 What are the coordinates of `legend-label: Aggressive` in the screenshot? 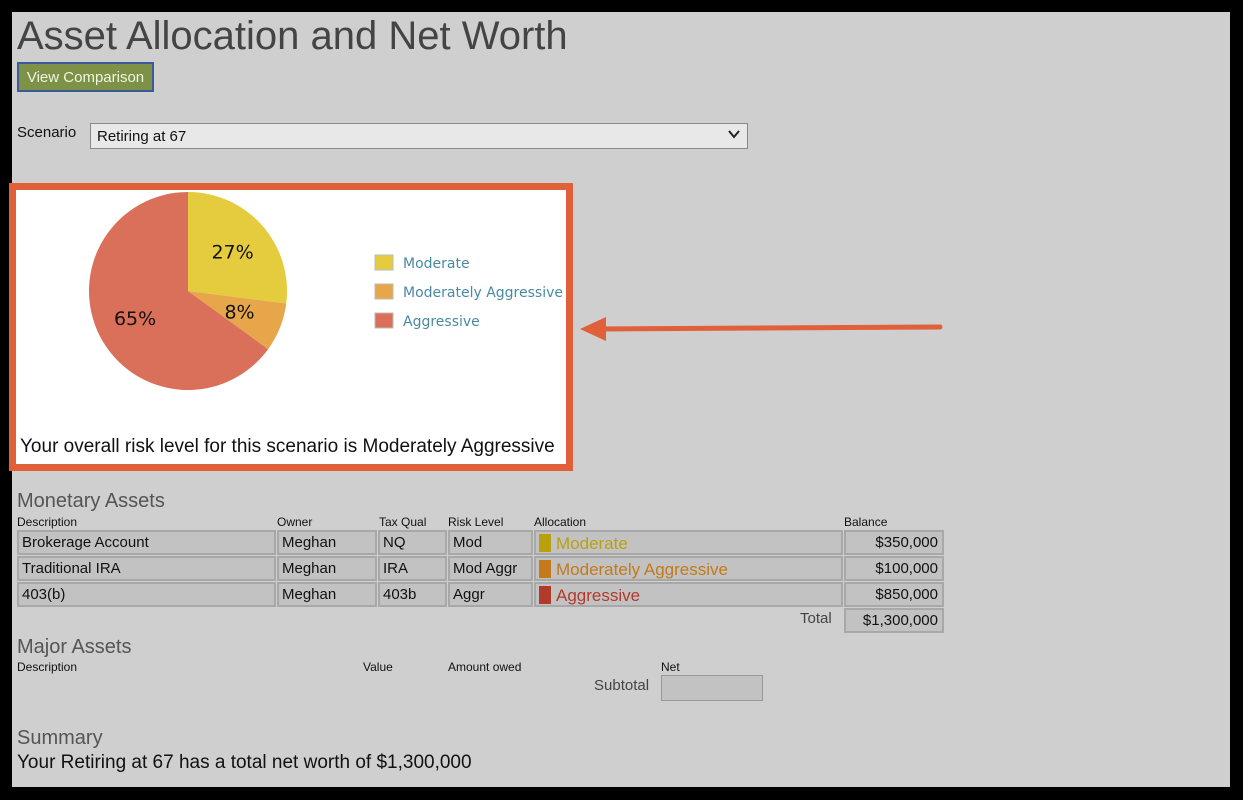 It's located at (441, 322).